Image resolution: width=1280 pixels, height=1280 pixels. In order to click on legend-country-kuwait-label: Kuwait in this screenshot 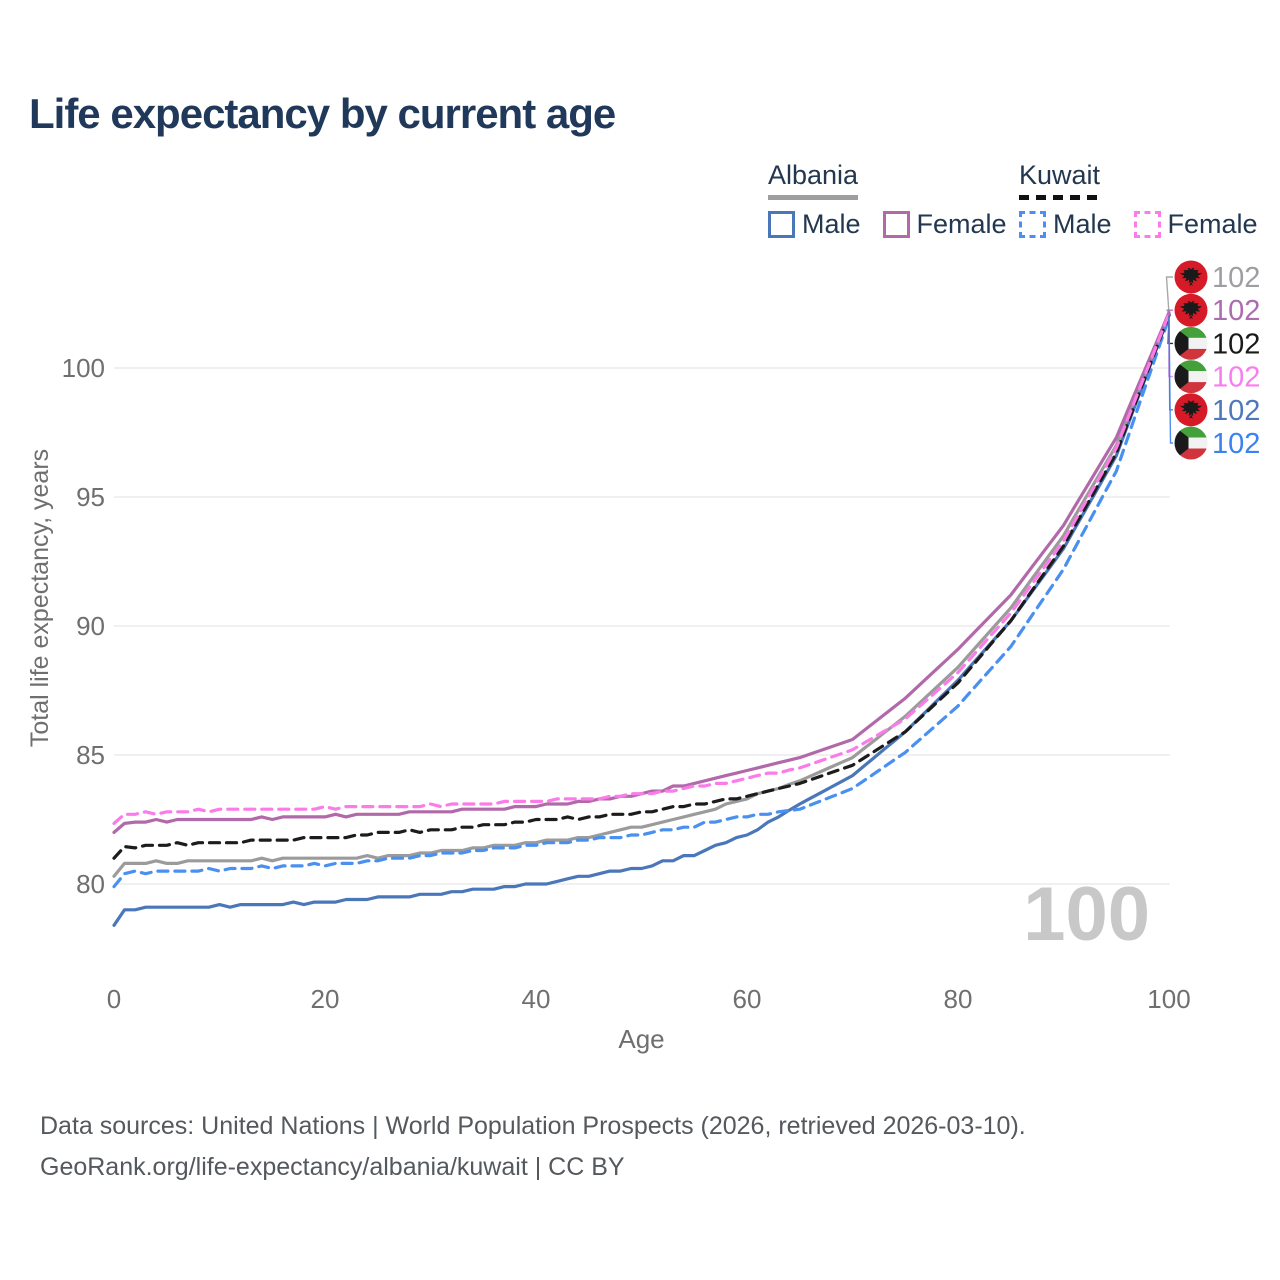, I will do `click(1060, 175)`.